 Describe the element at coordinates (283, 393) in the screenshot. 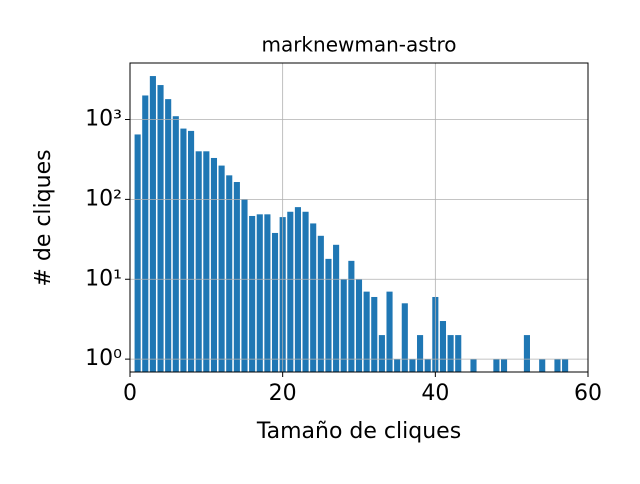

I see `x-tick-label: 20` at that location.